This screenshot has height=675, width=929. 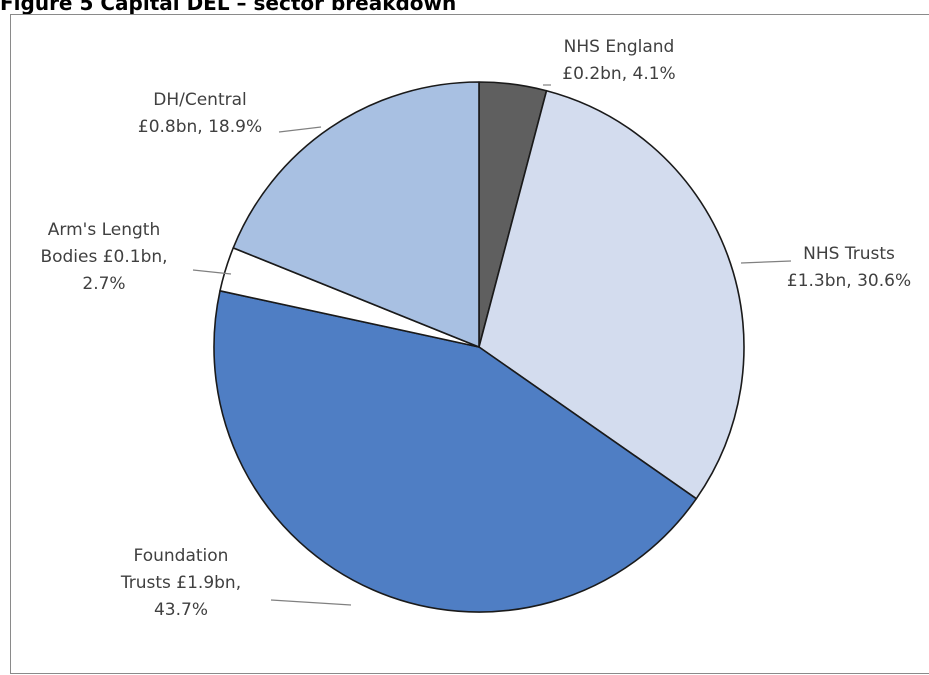 What do you see at coordinates (180, 583) in the screenshot?
I see `slice-label-foundation-trusts: Foundation Trusts £1.9bn, 43.7%` at bounding box center [180, 583].